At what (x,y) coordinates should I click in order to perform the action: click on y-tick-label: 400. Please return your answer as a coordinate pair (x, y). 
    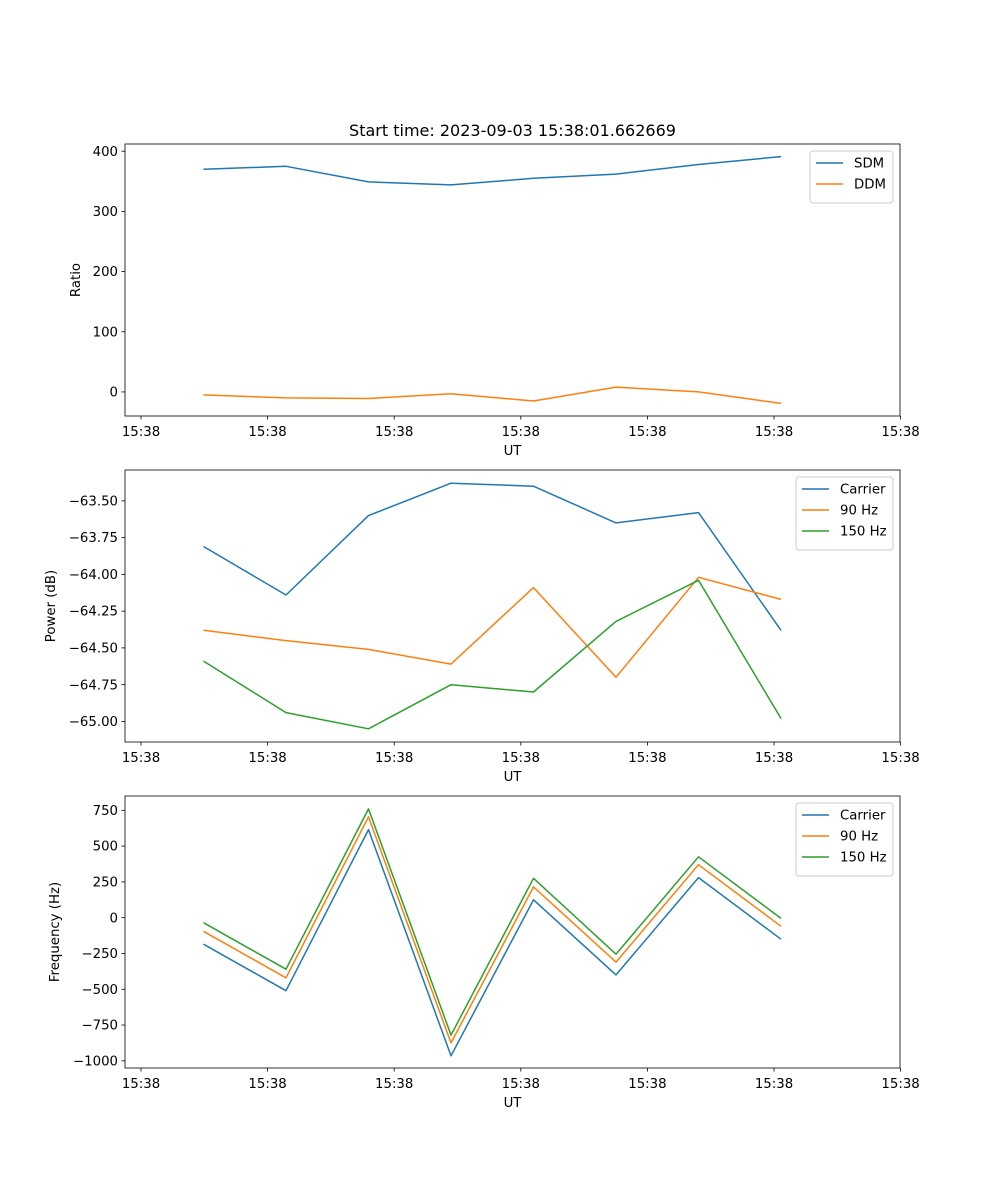
    Looking at the image, I should click on (105, 152).